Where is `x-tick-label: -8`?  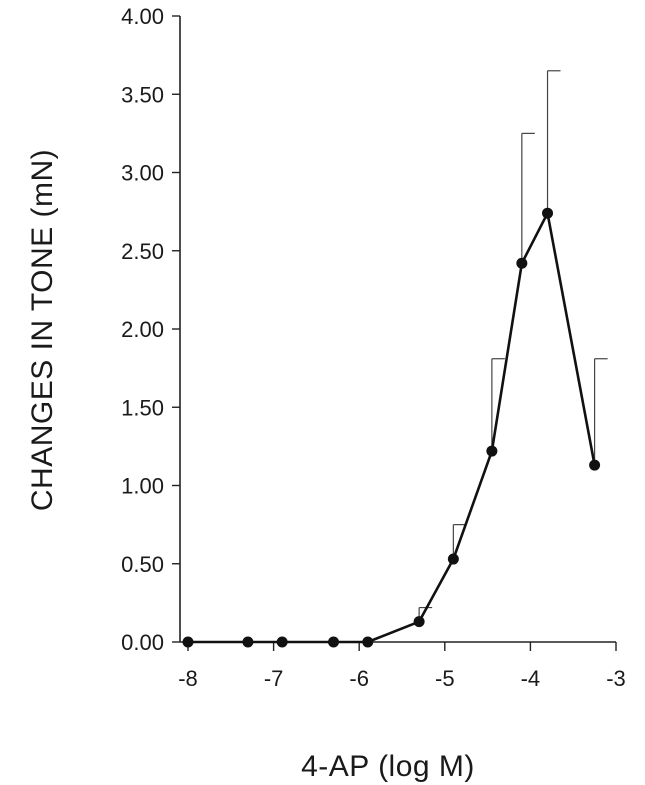 x-tick-label: -8 is located at coordinates (188, 678).